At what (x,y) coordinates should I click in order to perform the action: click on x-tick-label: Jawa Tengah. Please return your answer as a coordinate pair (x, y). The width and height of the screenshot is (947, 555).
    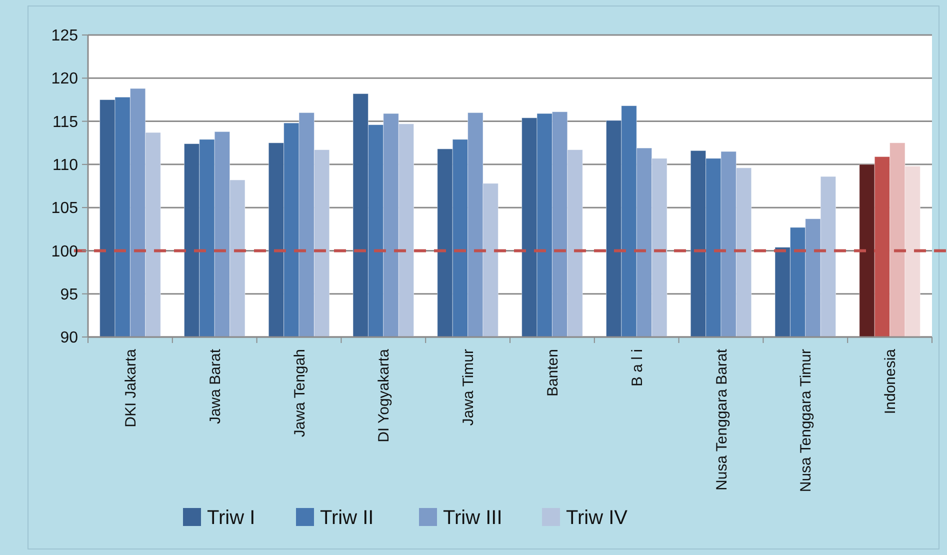
    Looking at the image, I should click on (299, 393).